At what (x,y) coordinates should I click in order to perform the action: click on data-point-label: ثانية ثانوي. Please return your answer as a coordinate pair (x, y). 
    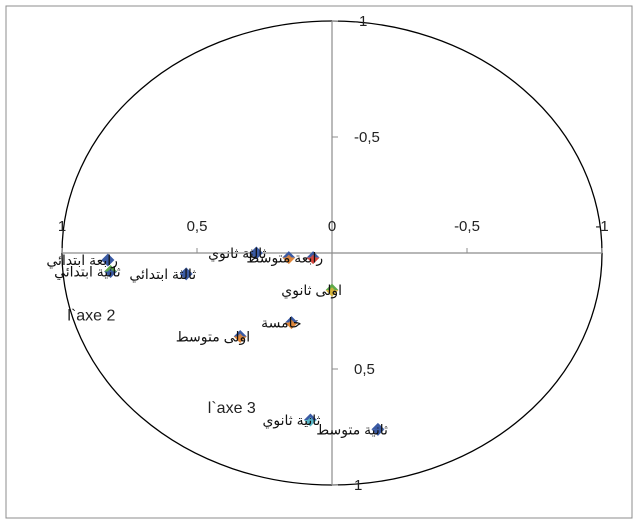
    Looking at the image, I should click on (291, 420).